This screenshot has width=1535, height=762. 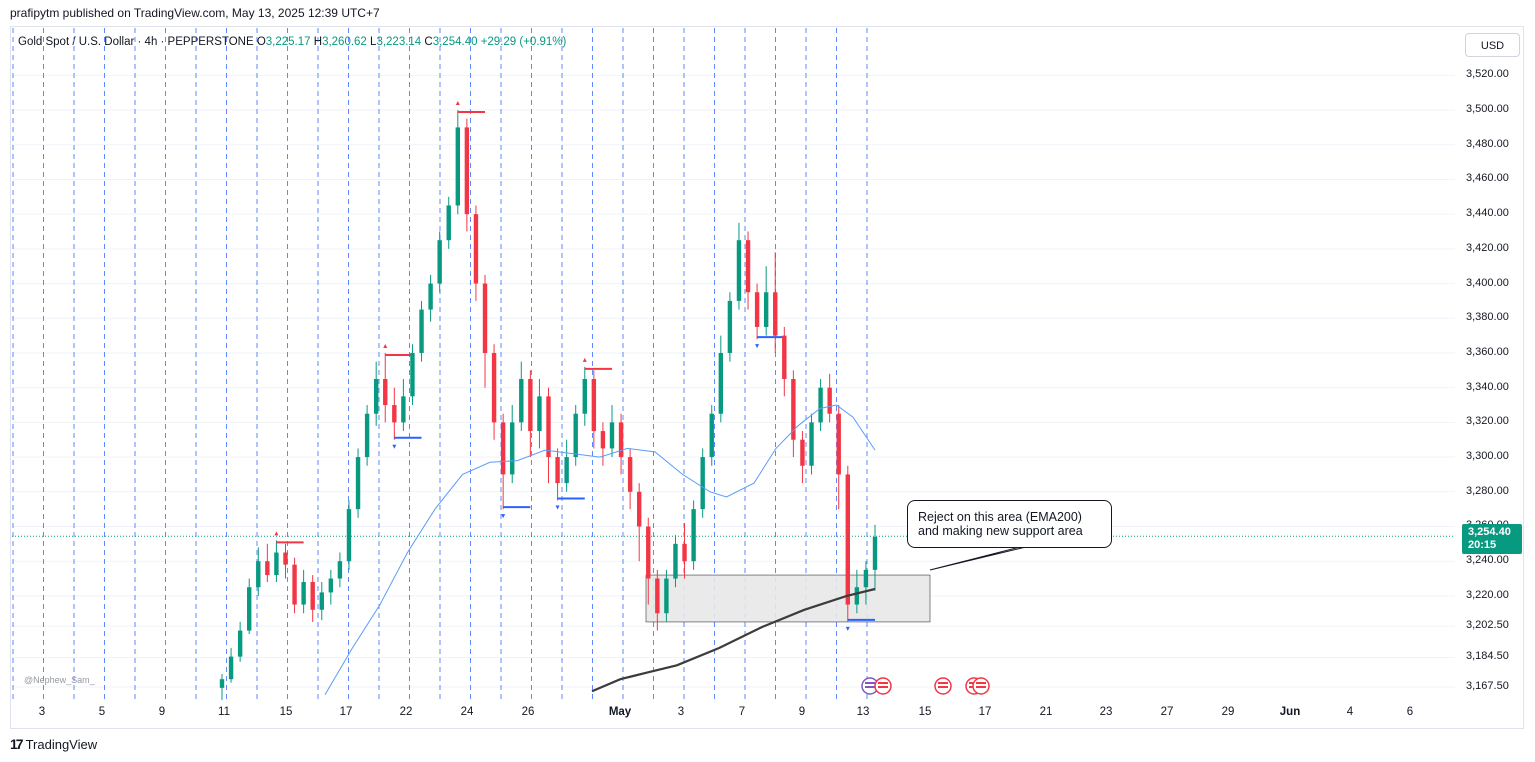 What do you see at coordinates (1487, 560) in the screenshot?
I see `price-tick-label: 3,240.00` at bounding box center [1487, 560].